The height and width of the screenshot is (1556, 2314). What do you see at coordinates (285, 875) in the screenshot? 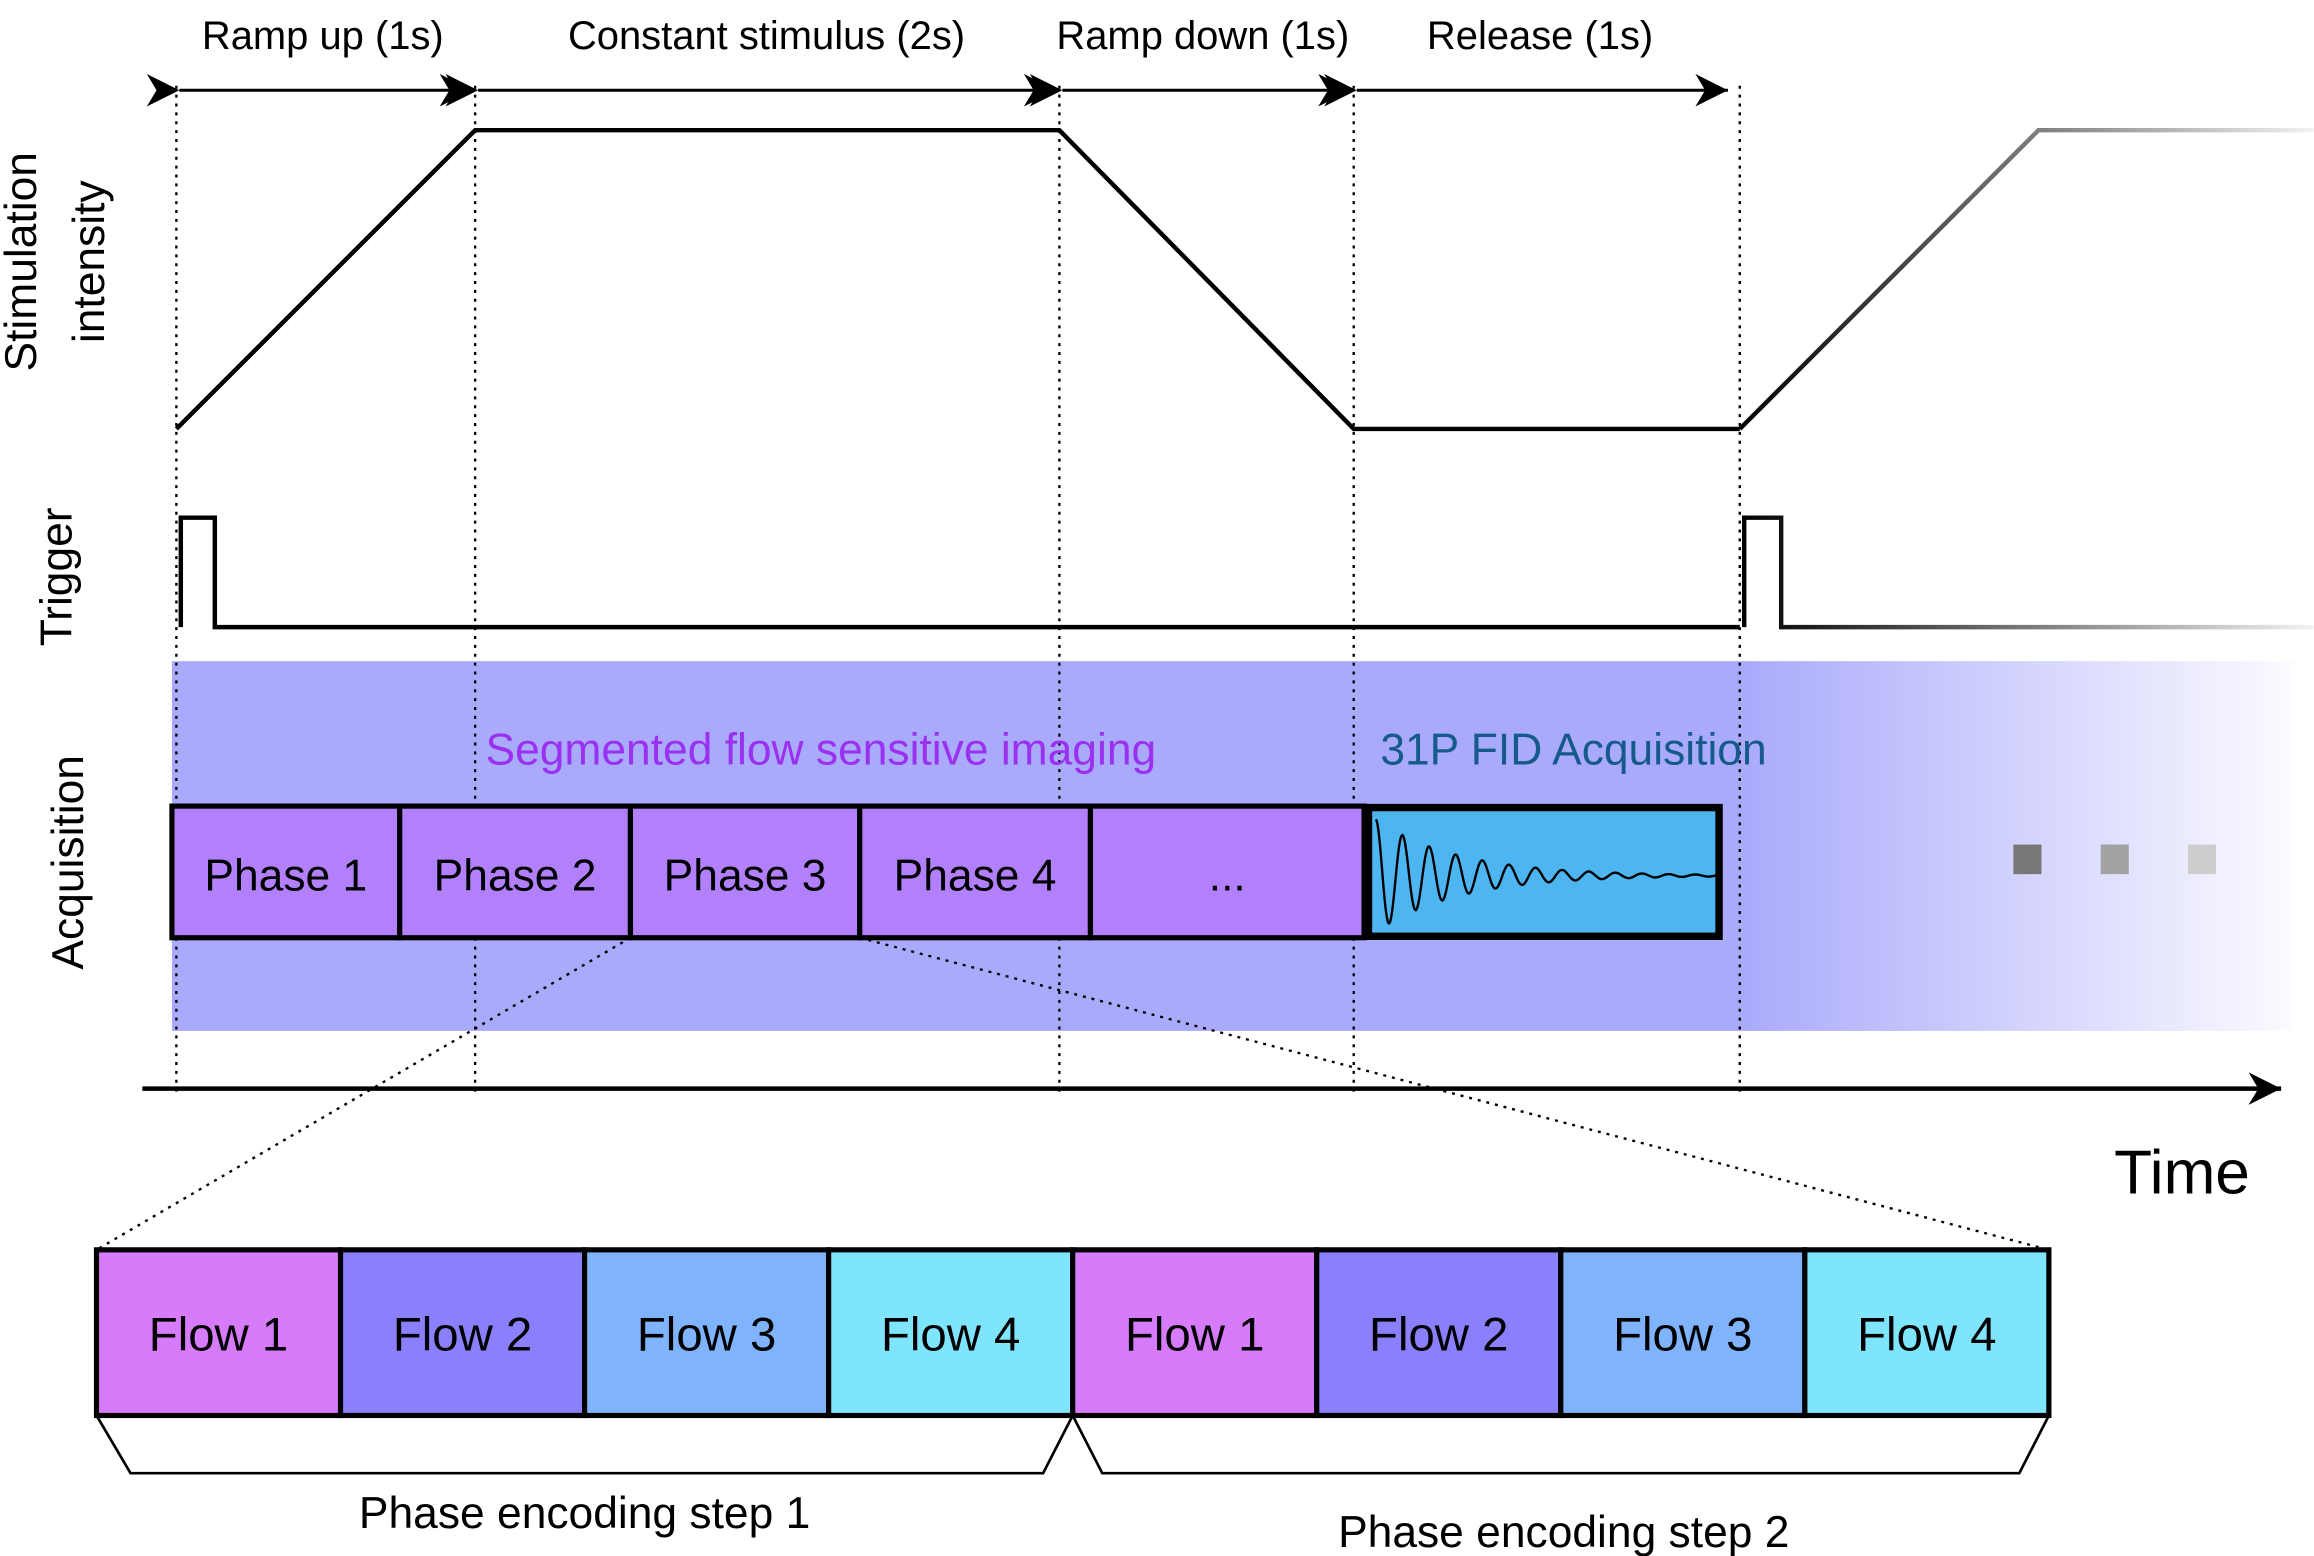
I see `phase-label: Phase 1` at bounding box center [285, 875].